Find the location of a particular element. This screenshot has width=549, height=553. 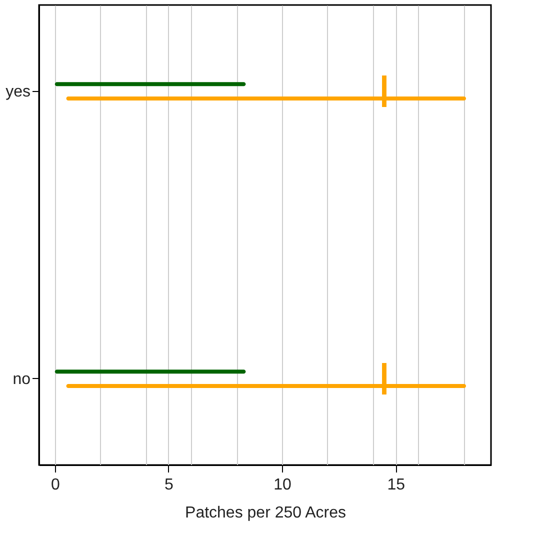

x-tick-label: 0 is located at coordinates (55, 485).